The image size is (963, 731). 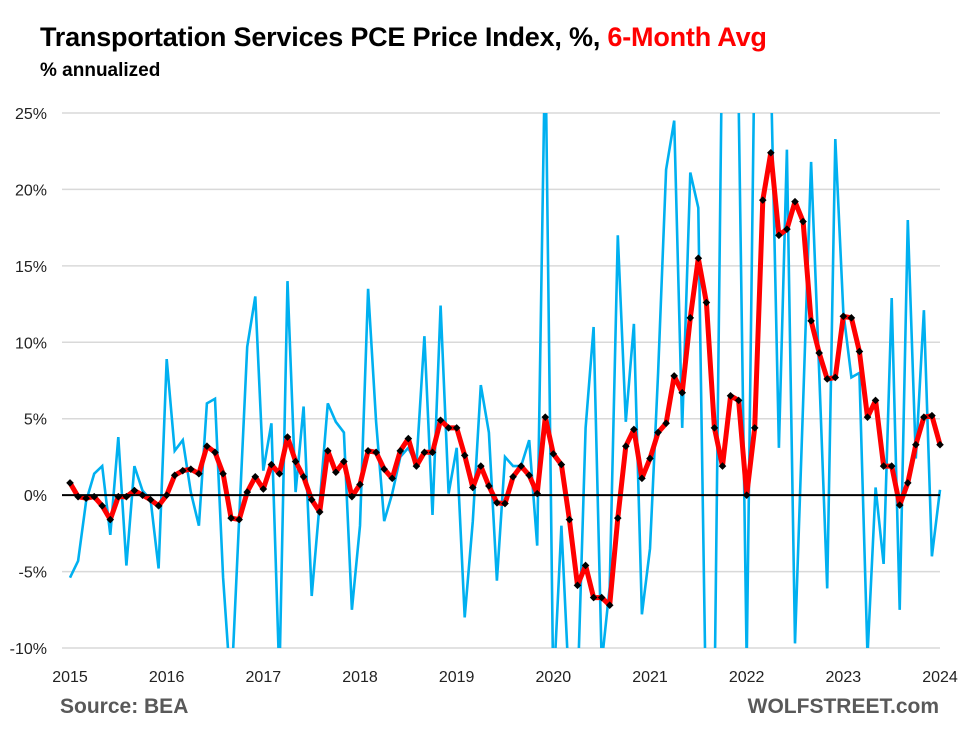 I want to click on y-tick-label: 0%, so click(x=35, y=496).